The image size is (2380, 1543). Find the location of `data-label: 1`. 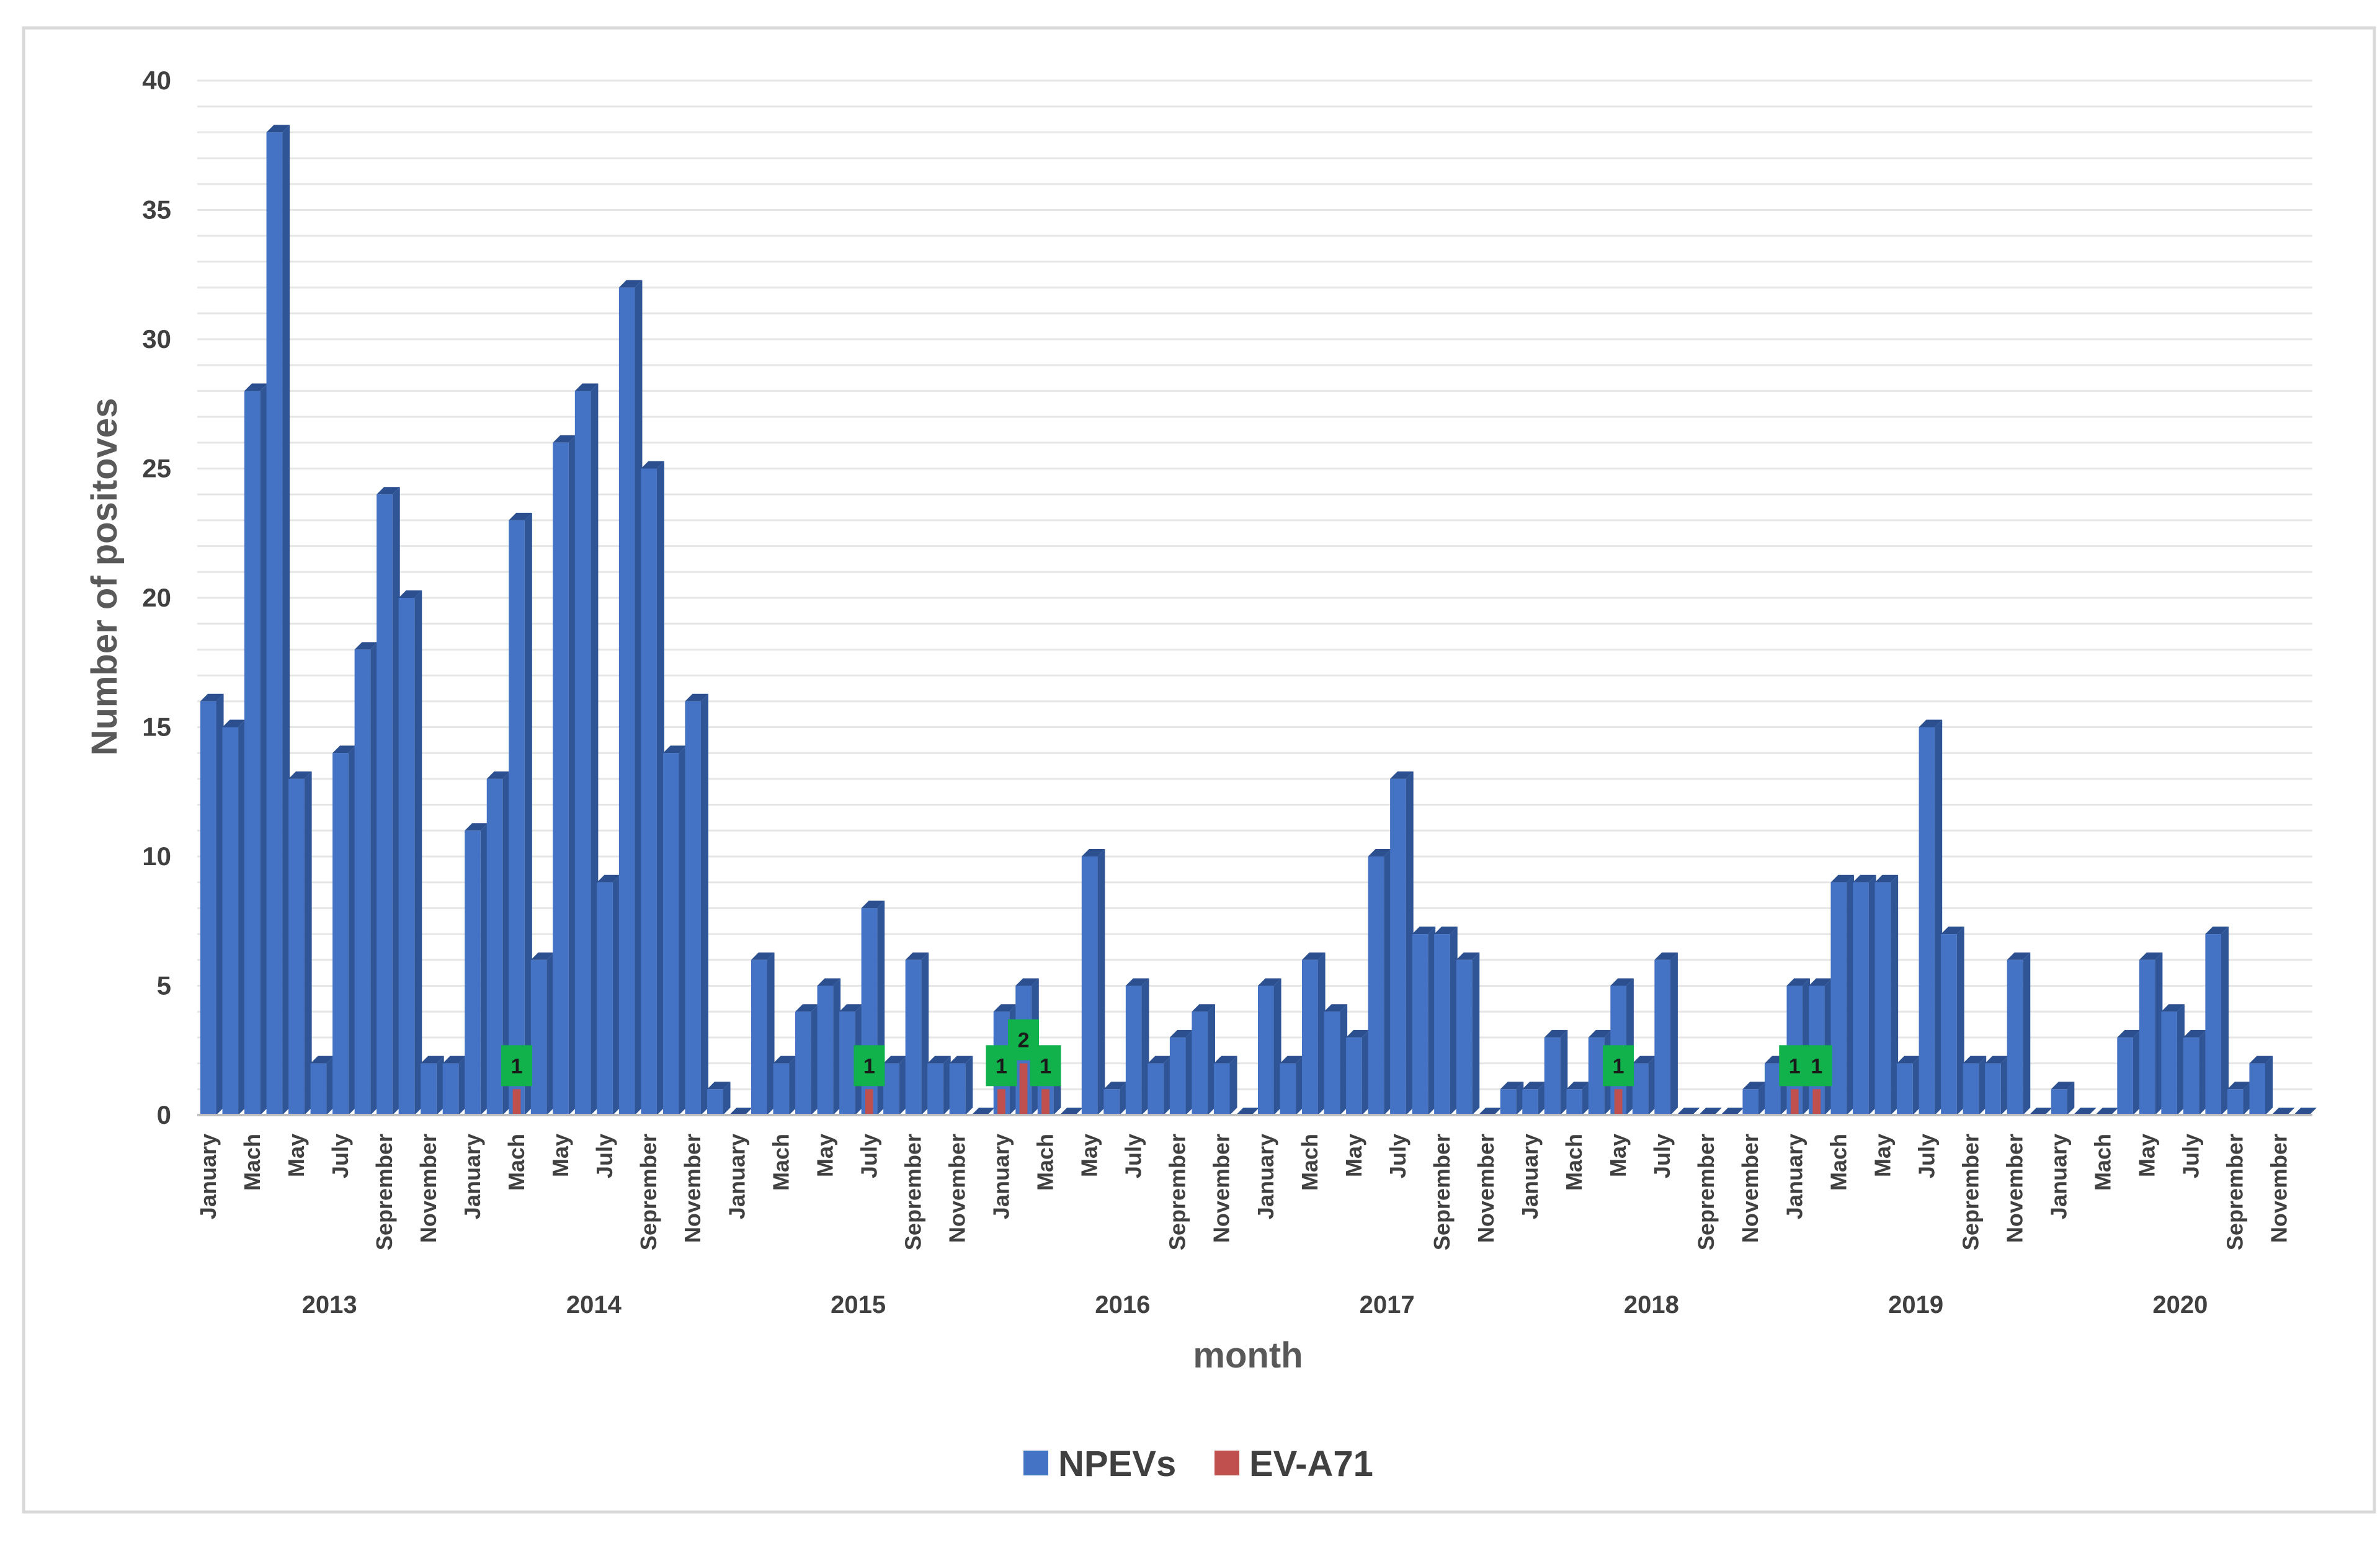

data-label: 1 is located at coordinates (1002, 1066).